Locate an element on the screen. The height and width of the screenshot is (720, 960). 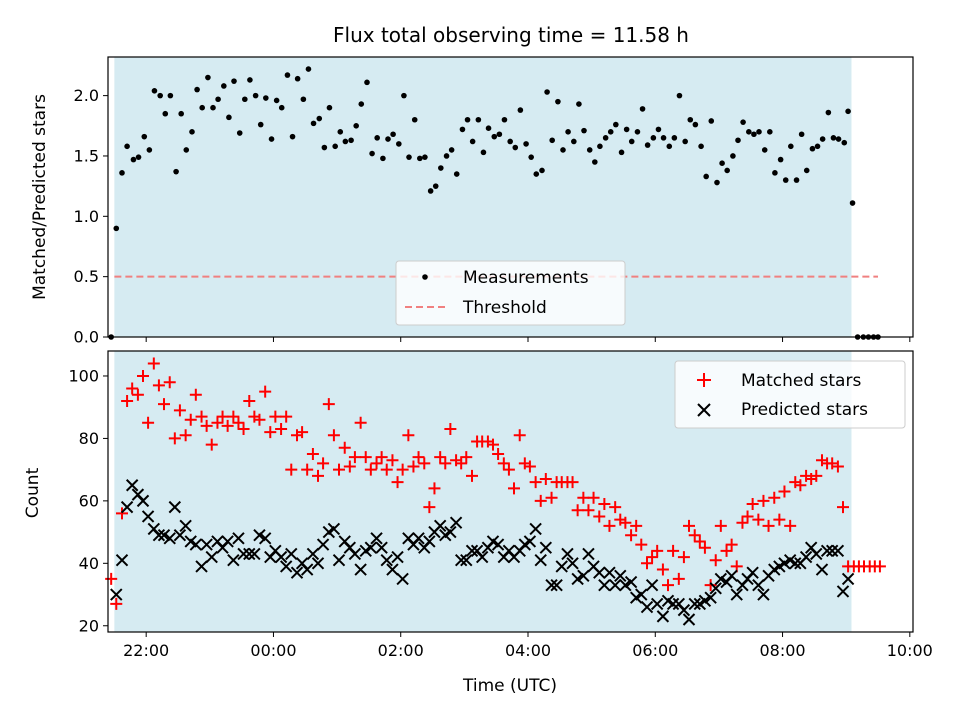
x-tick-label: 00:00 is located at coordinates (273, 650).